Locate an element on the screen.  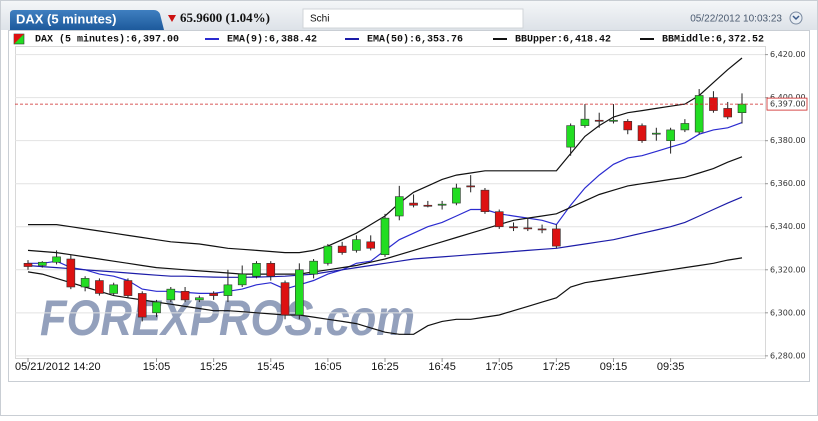
legend-icon is located at coordinates (19, 39).